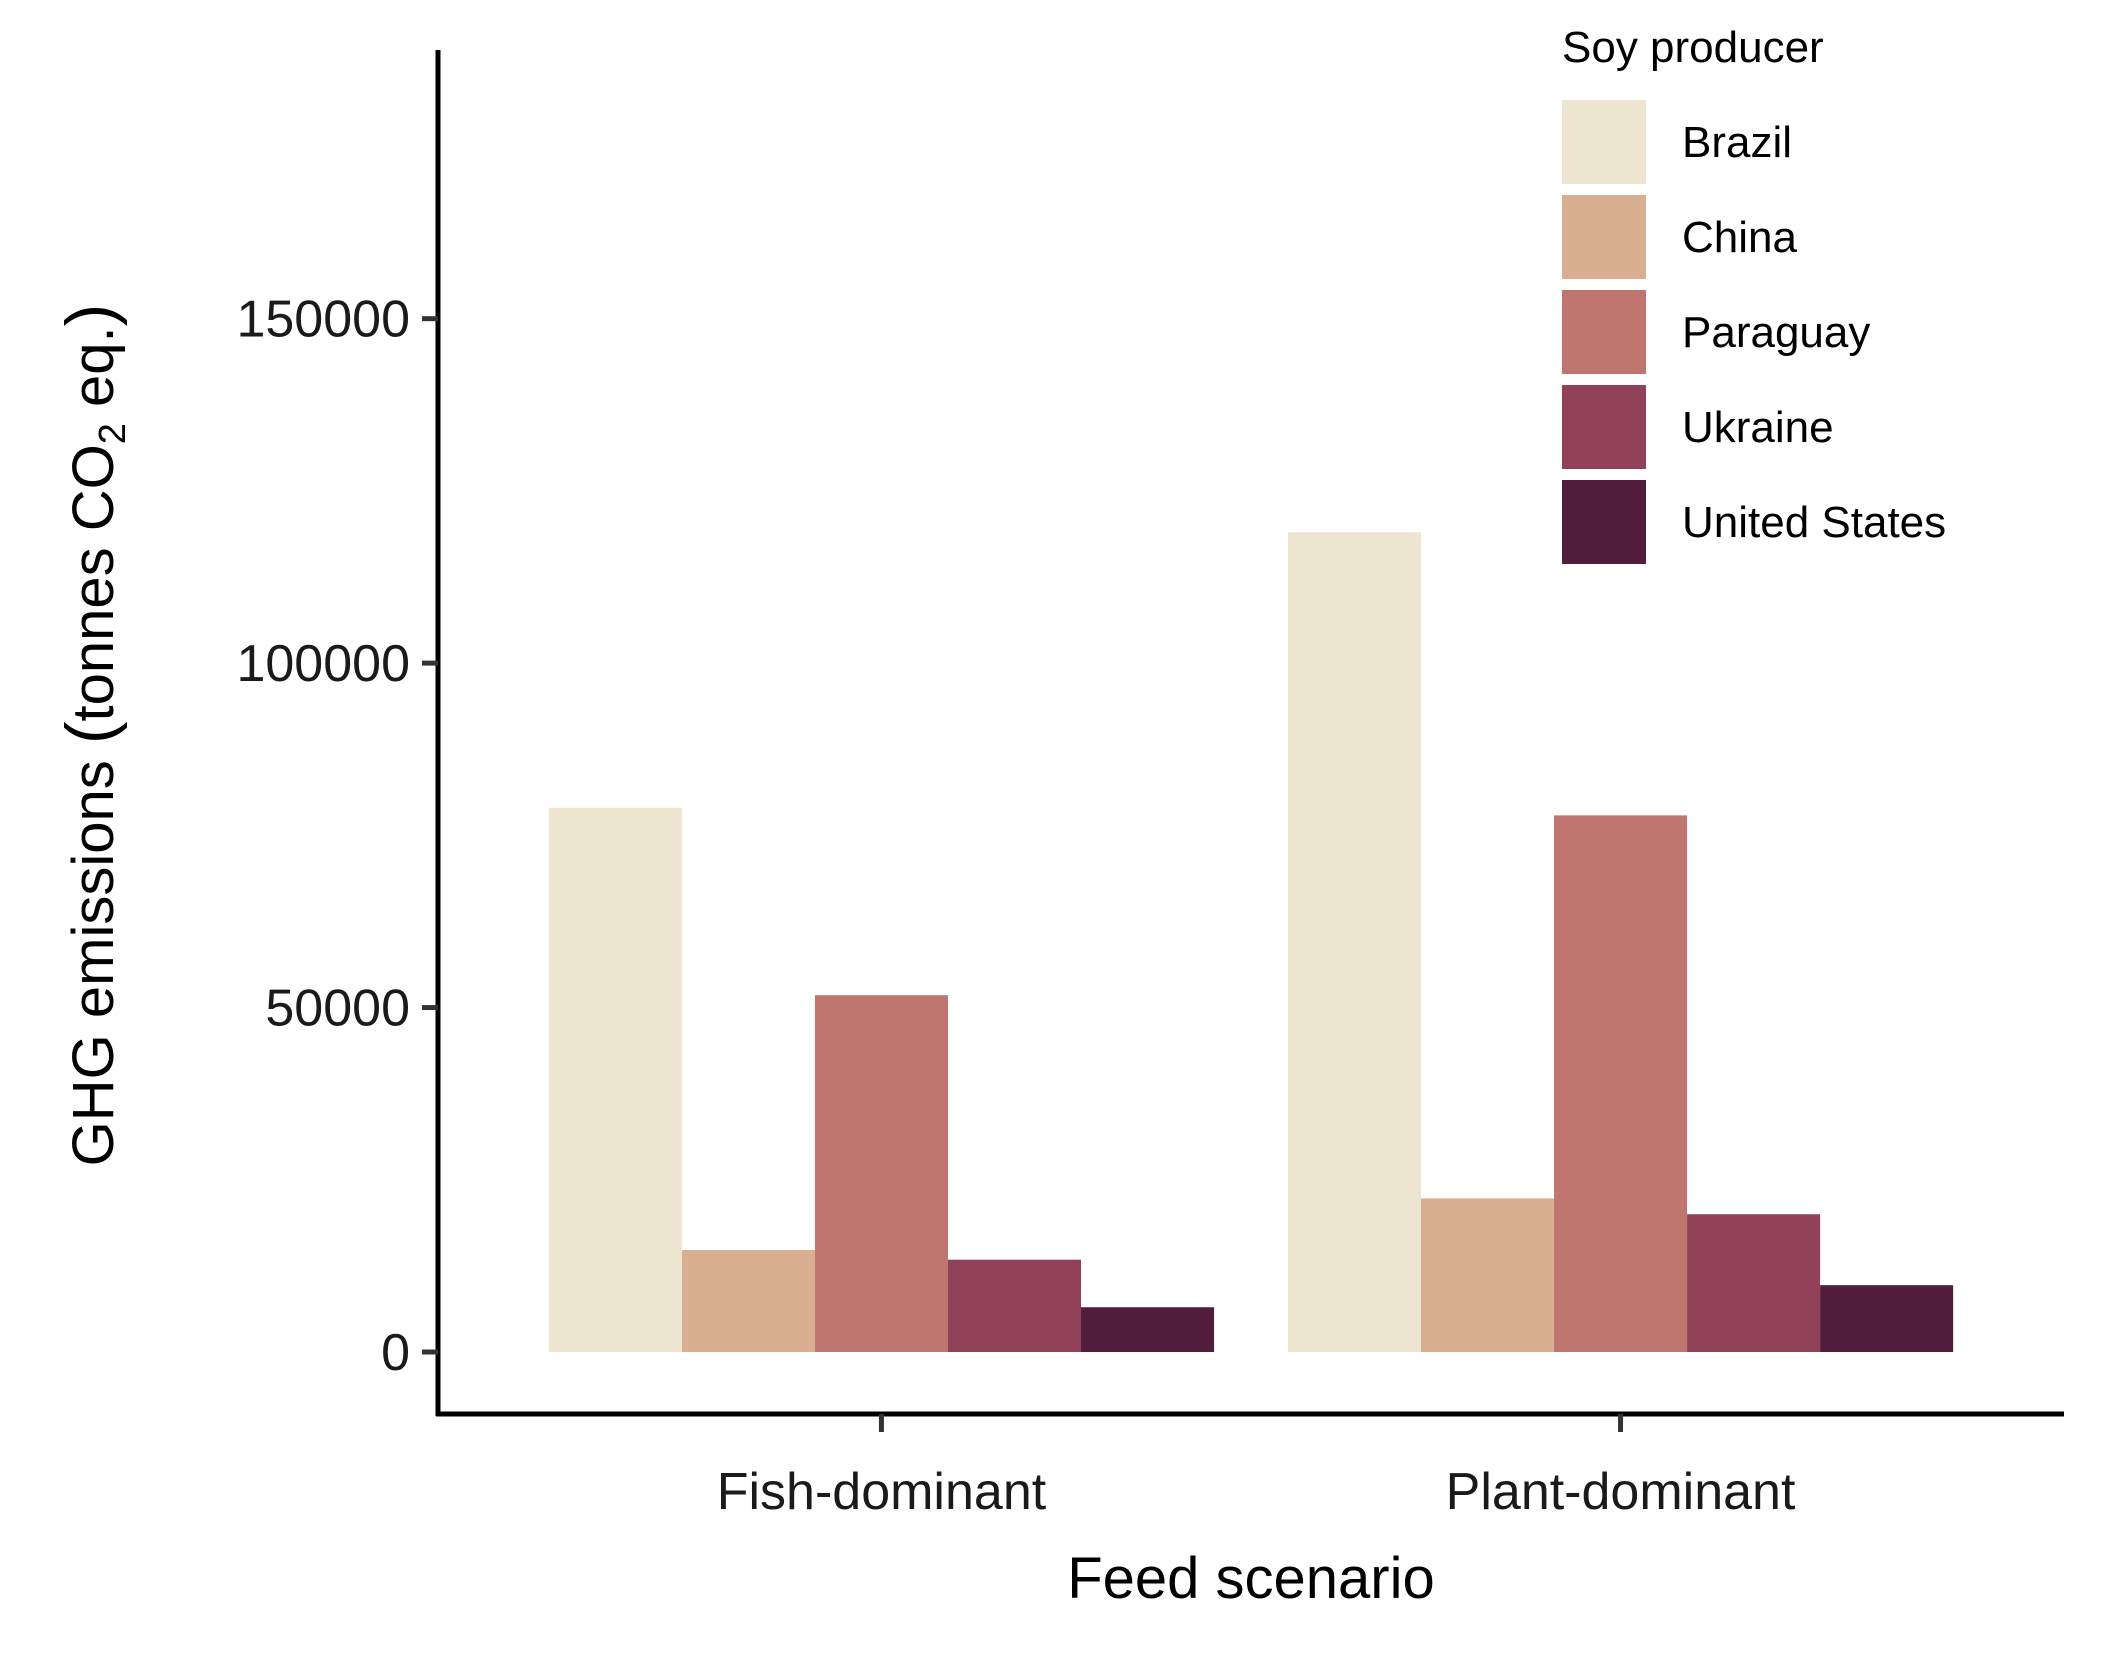  I want to click on y-ticks: 0 50000 100000 150000, so click(337, 836).